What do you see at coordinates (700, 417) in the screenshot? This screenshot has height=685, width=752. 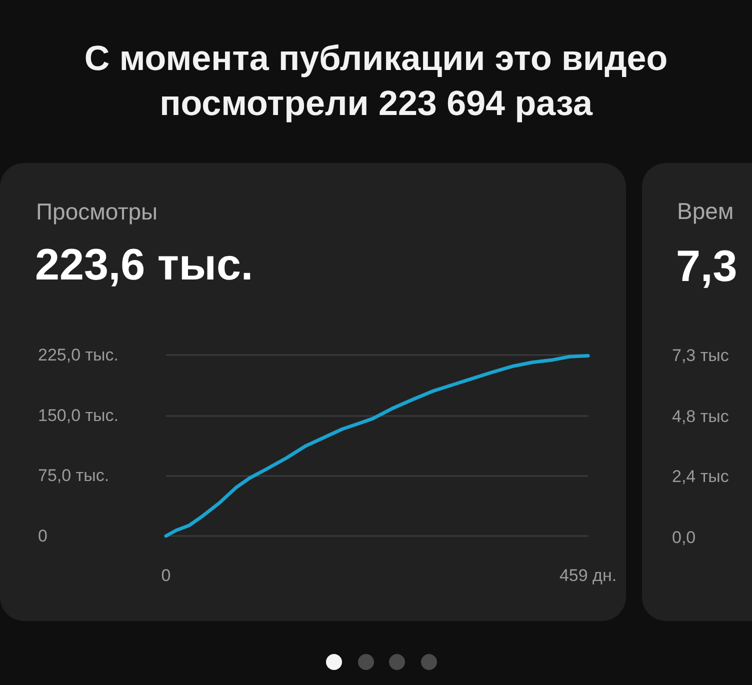 I see `text: 4,8 тыс` at bounding box center [700, 417].